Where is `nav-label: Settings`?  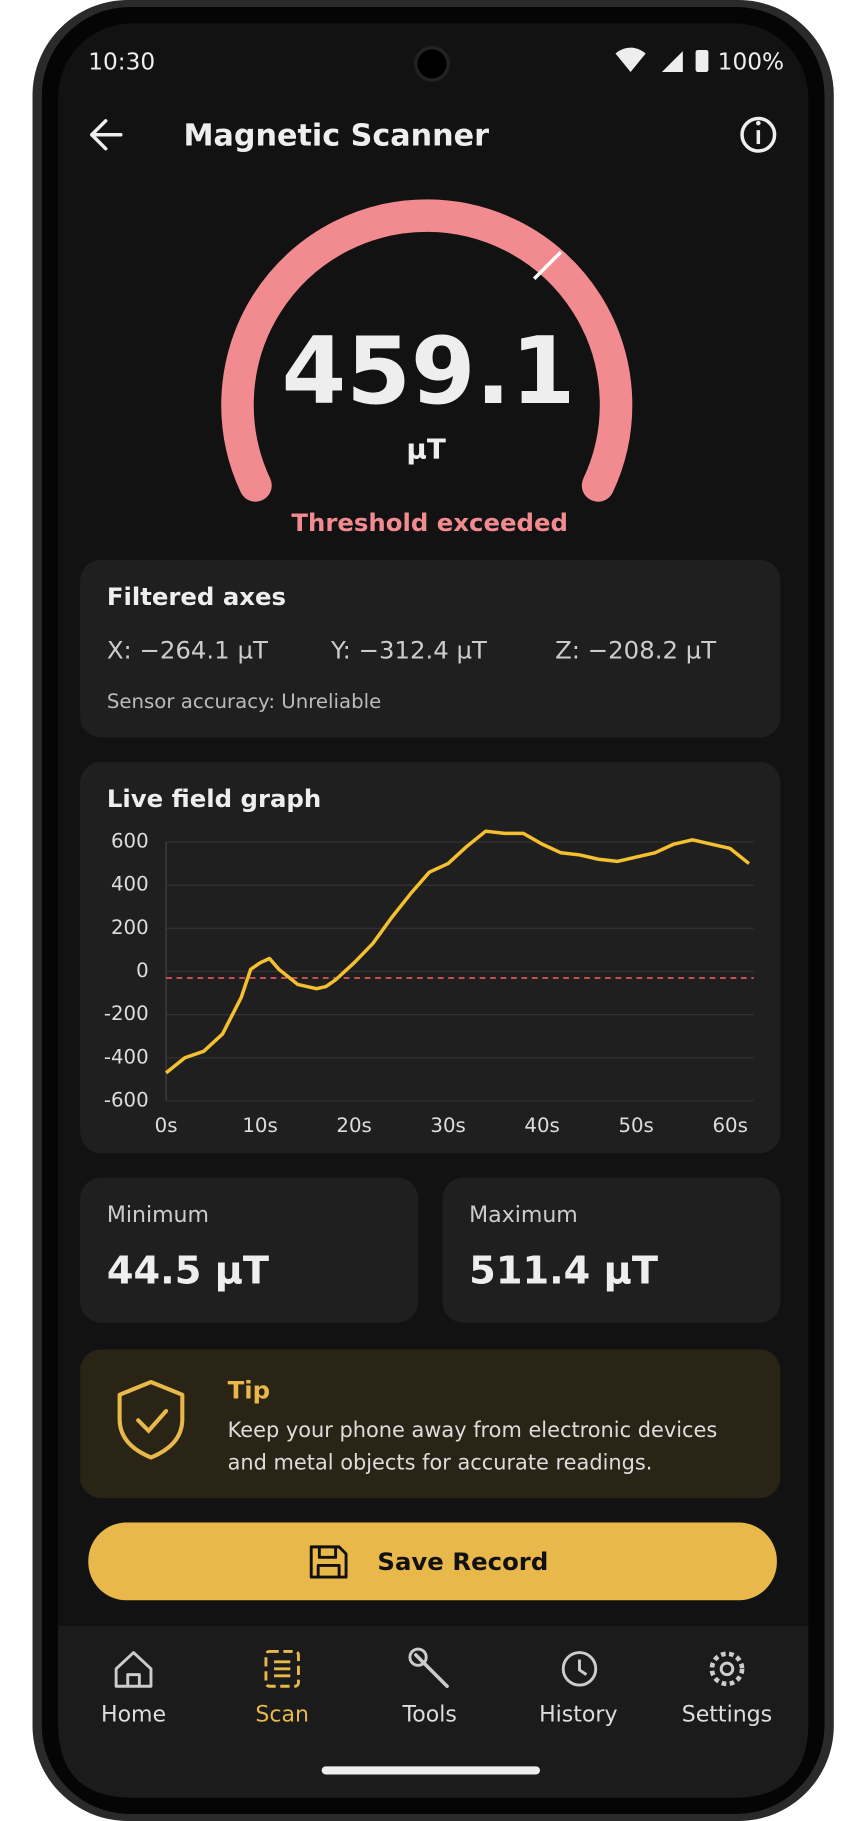
nav-label: Settings is located at coordinates (727, 1714).